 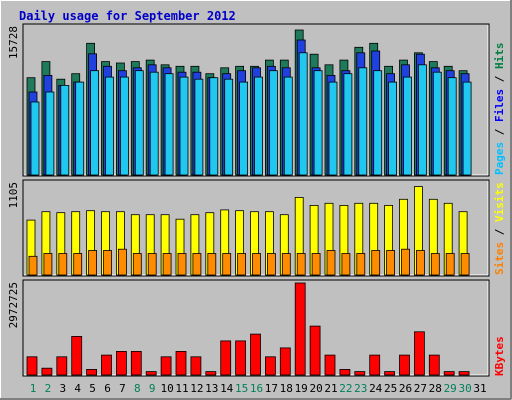 What do you see at coordinates (92, 388) in the screenshot?
I see `x-tick-label-day-5: 5` at bounding box center [92, 388].